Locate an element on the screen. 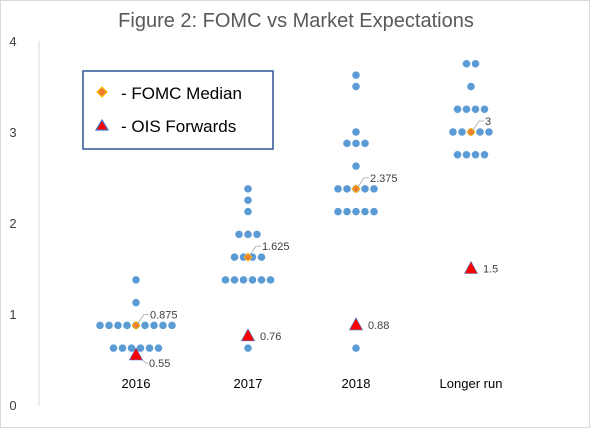  ois-data-label: 1.5 is located at coordinates (490, 270).